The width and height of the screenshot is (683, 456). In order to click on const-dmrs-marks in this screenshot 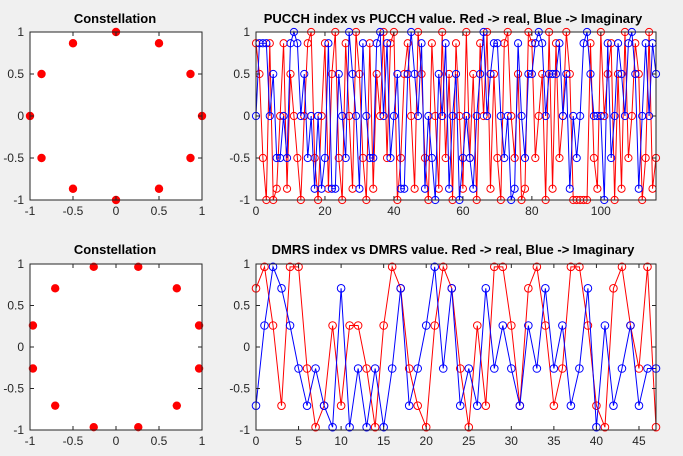, I will do `click(116, 347)`.